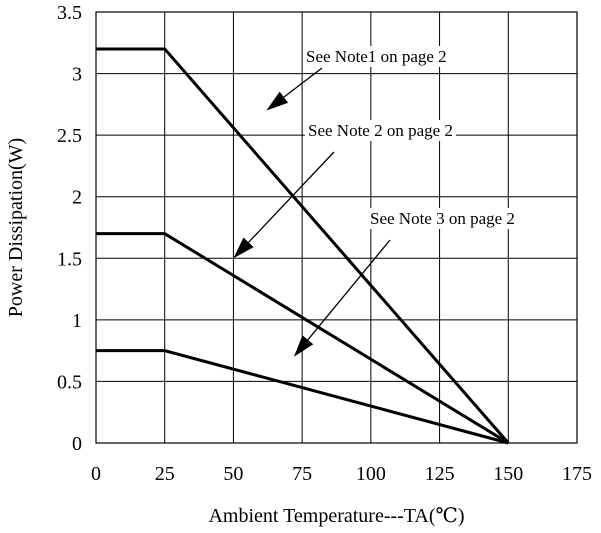 This screenshot has height=533, width=601. I want to click on y-tick-label: 2.5, so click(69, 136).